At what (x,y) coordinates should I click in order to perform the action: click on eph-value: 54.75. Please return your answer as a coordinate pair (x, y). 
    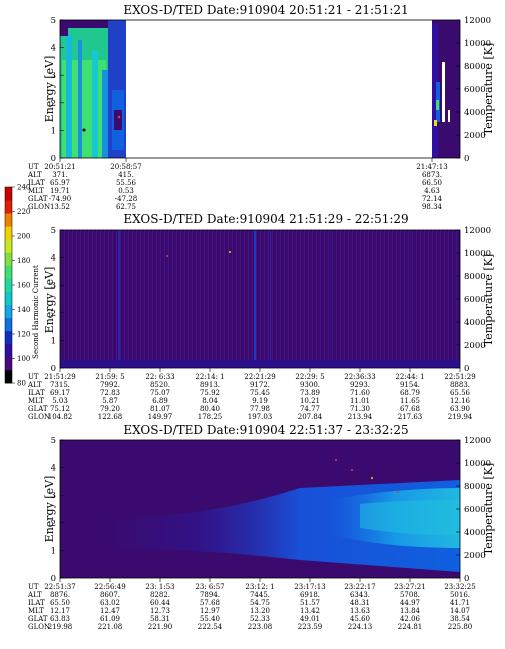
    Looking at the image, I should click on (260, 603).